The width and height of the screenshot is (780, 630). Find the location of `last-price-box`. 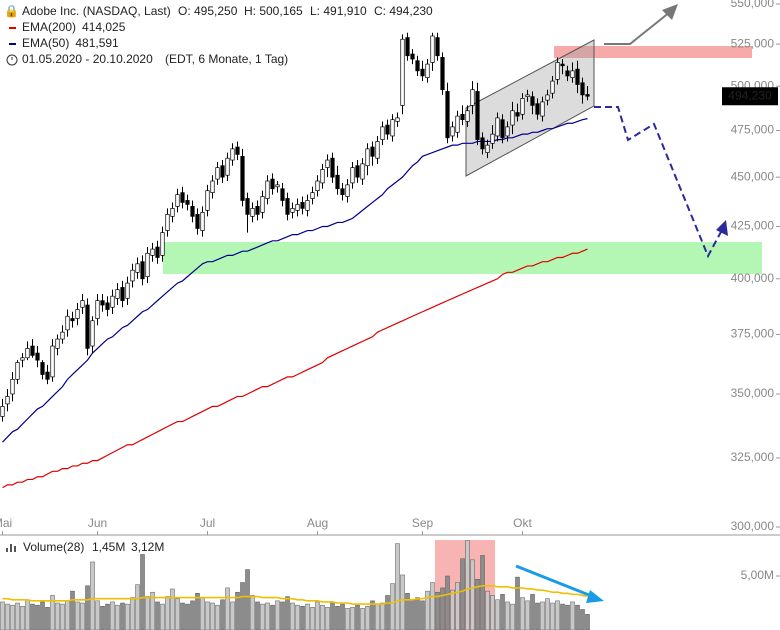

last-price-box is located at coordinates (750, 96).